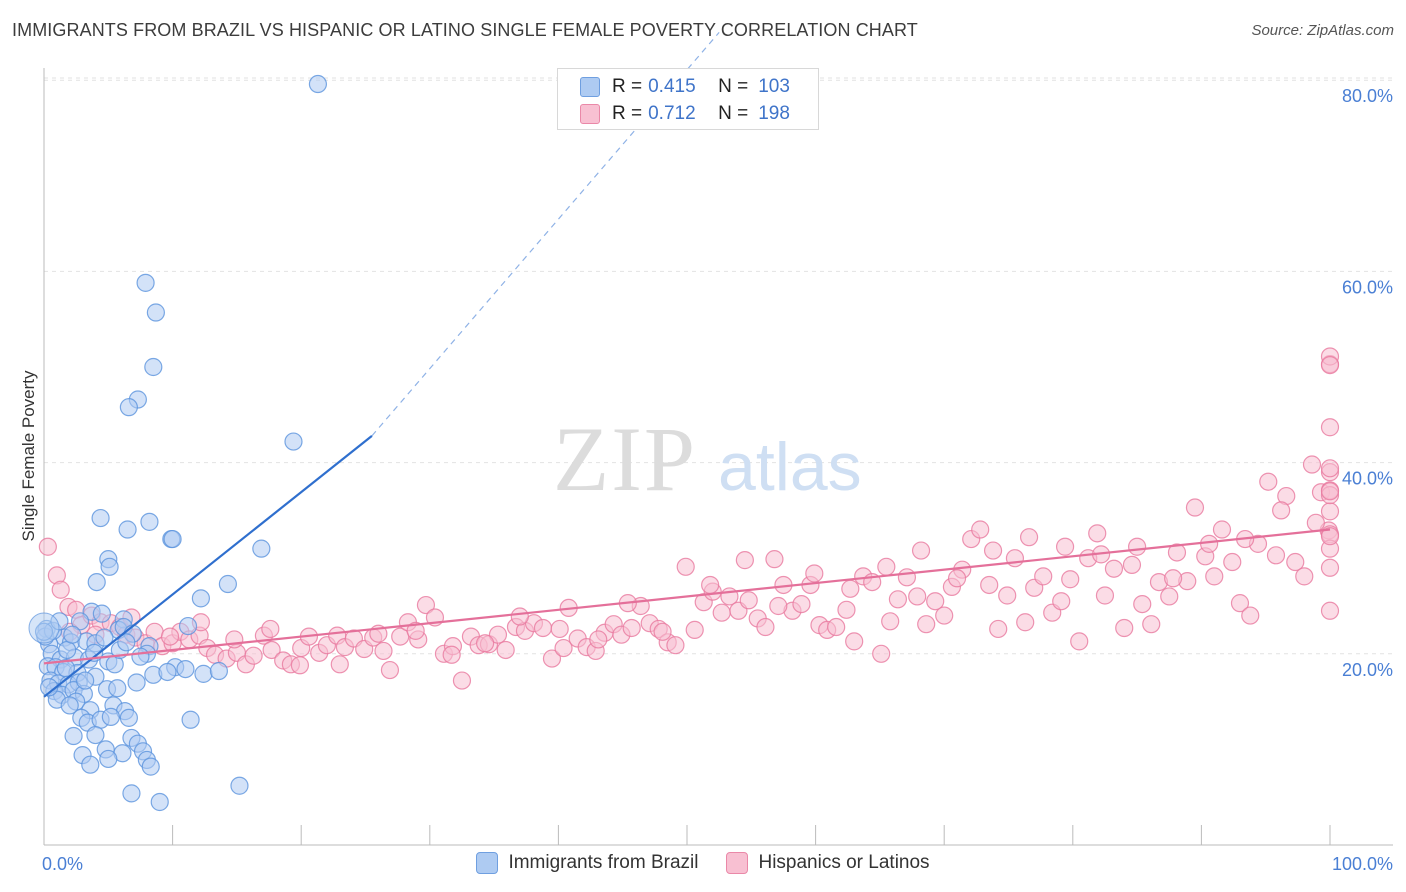 Image resolution: width=1406 pixels, height=892 pixels. I want to click on stats-r-value: 0.712, so click(672, 113).